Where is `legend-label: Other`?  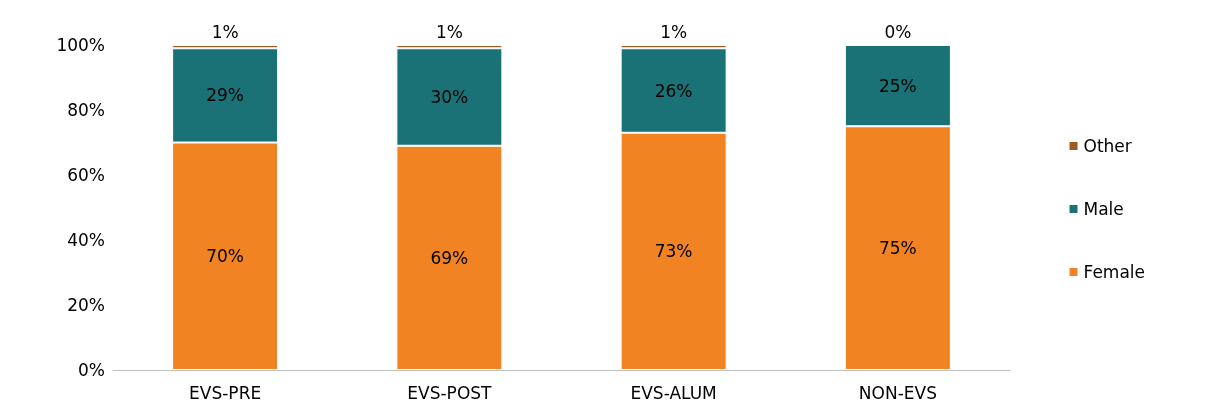
legend-label: Other is located at coordinates (1107, 146).